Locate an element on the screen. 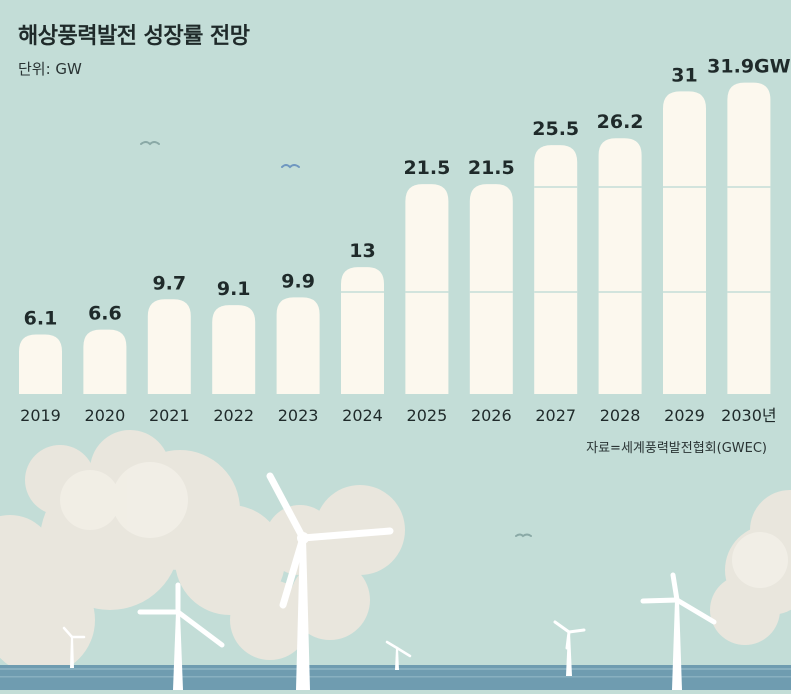 The image size is (791, 694). value-label-2030년: 31.9GW is located at coordinates (748, 67).